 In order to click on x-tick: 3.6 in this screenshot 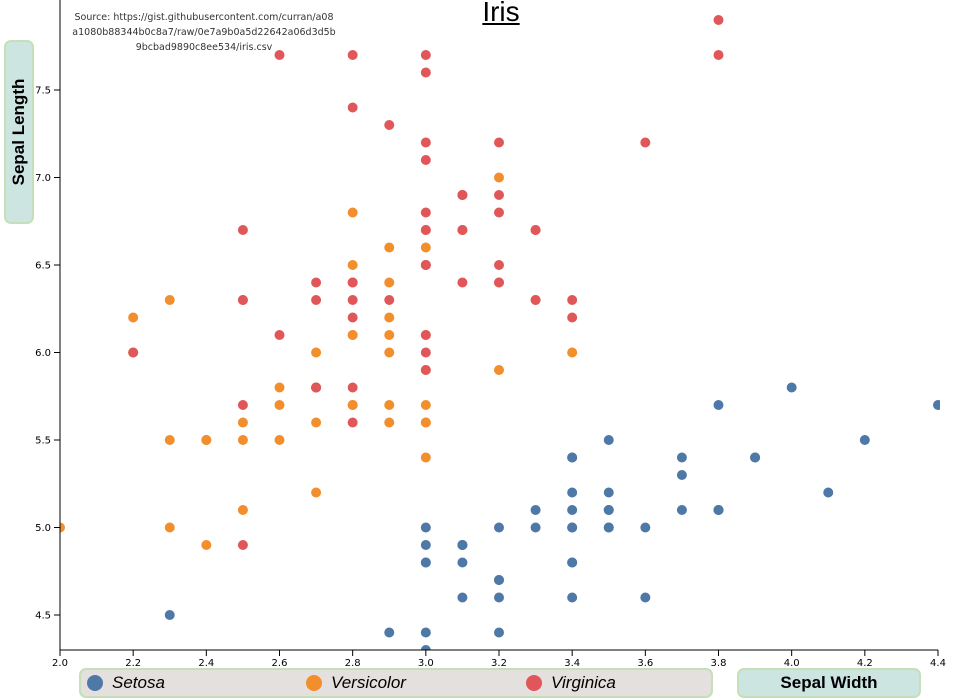, I will do `click(645, 659)`.